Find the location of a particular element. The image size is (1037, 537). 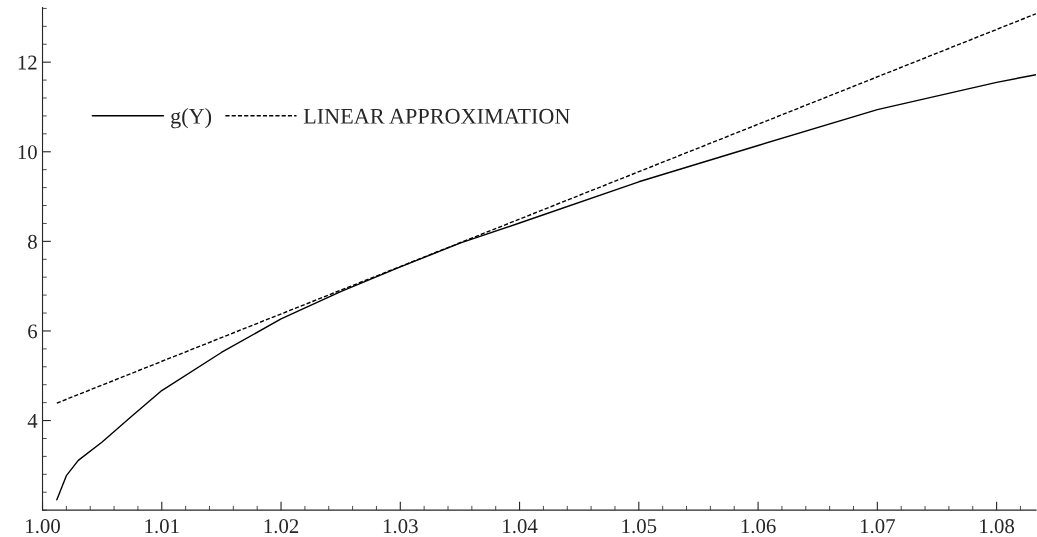

legend-label: g(Y) is located at coordinates (191, 118).